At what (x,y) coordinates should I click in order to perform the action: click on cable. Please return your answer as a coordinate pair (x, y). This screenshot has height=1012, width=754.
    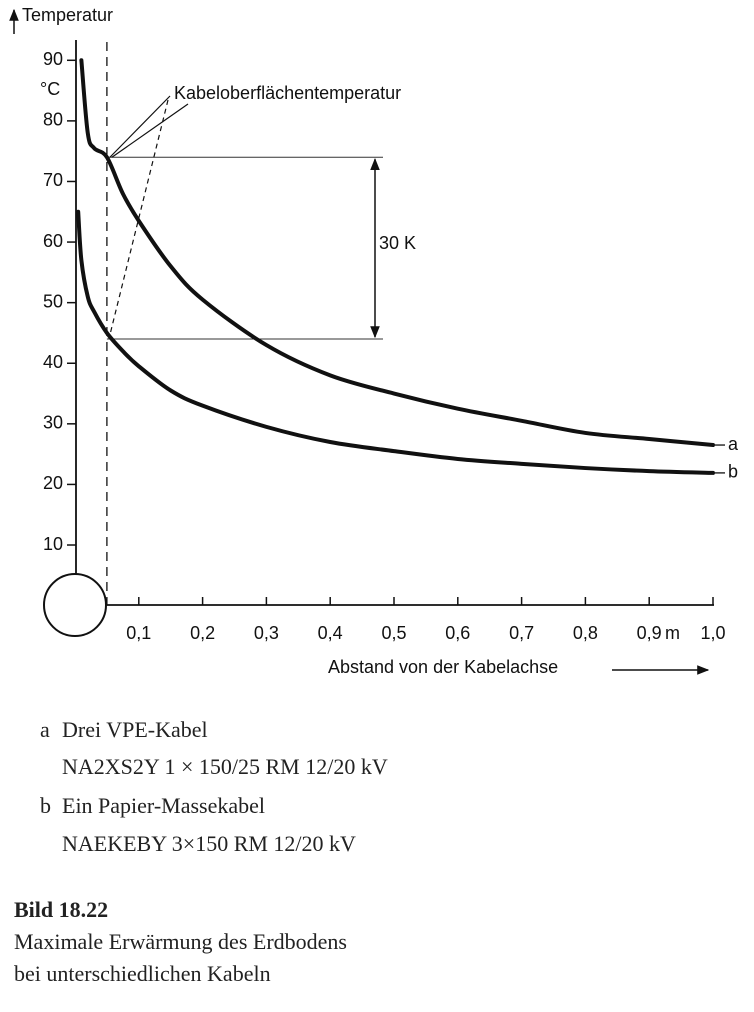
    Looking at the image, I should click on (75, 605).